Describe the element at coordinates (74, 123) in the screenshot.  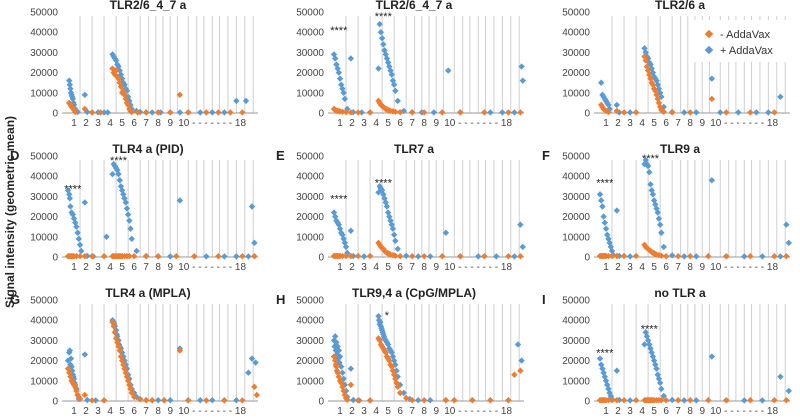
I see `x-tick-label: 1` at that location.